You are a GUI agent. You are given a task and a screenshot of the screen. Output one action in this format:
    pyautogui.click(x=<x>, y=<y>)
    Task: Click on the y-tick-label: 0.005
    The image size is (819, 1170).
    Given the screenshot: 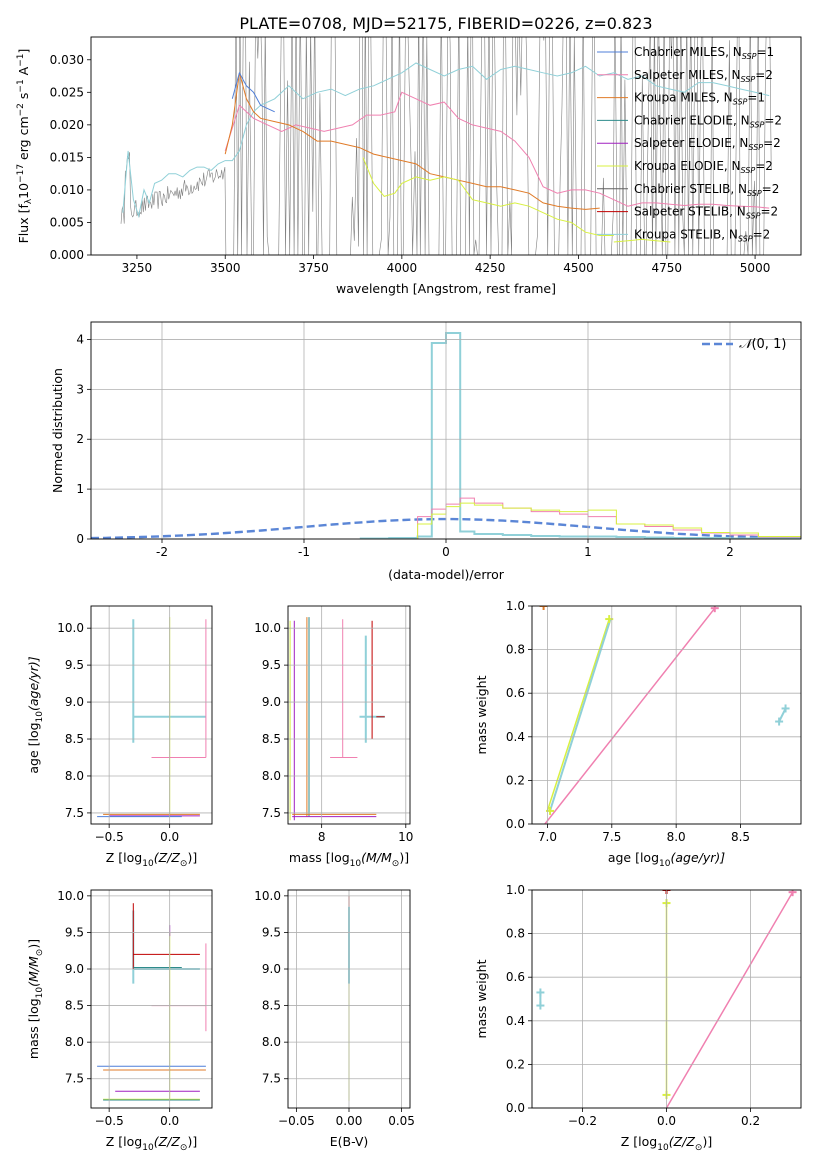 What is the action you would take?
    pyautogui.click(x=67, y=222)
    